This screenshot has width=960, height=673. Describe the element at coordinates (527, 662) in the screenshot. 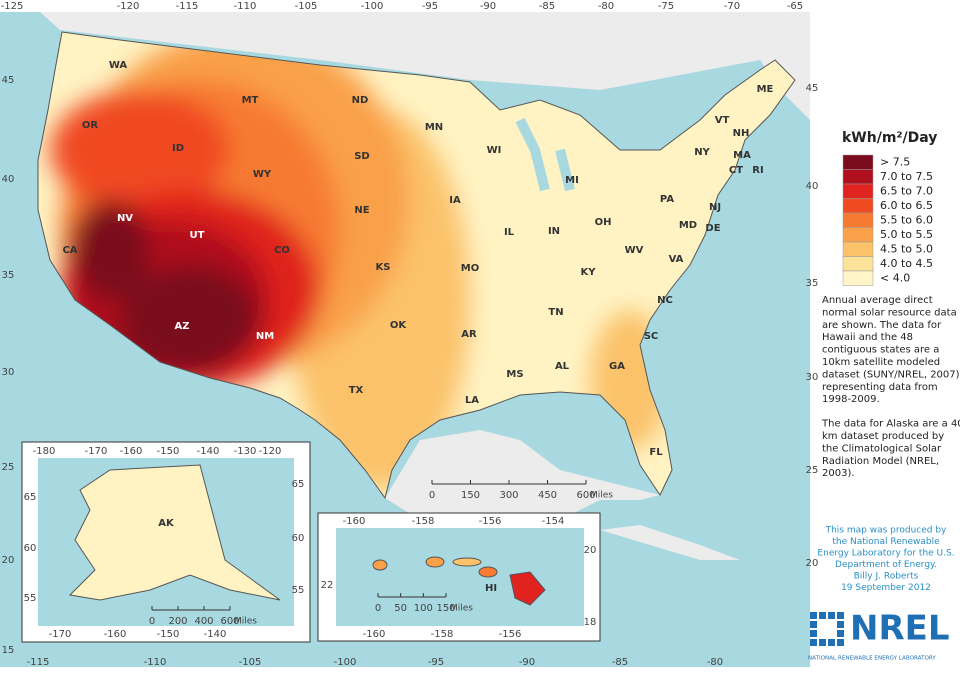

I see `lon-label: -90` at that location.